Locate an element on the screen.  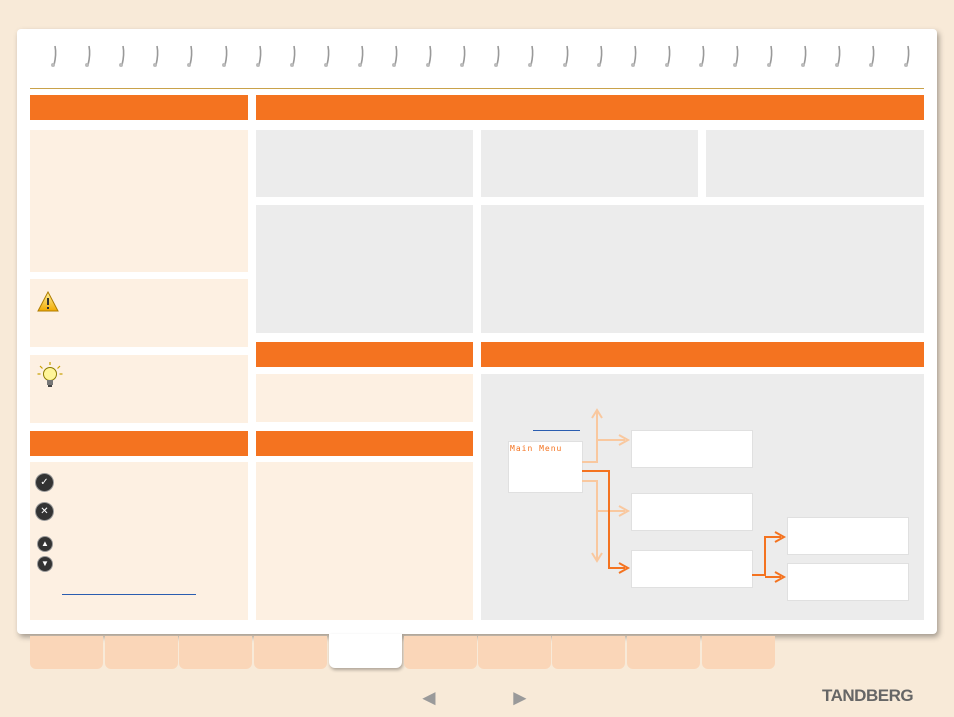
main-header-bar is located at coordinates (590, 107).